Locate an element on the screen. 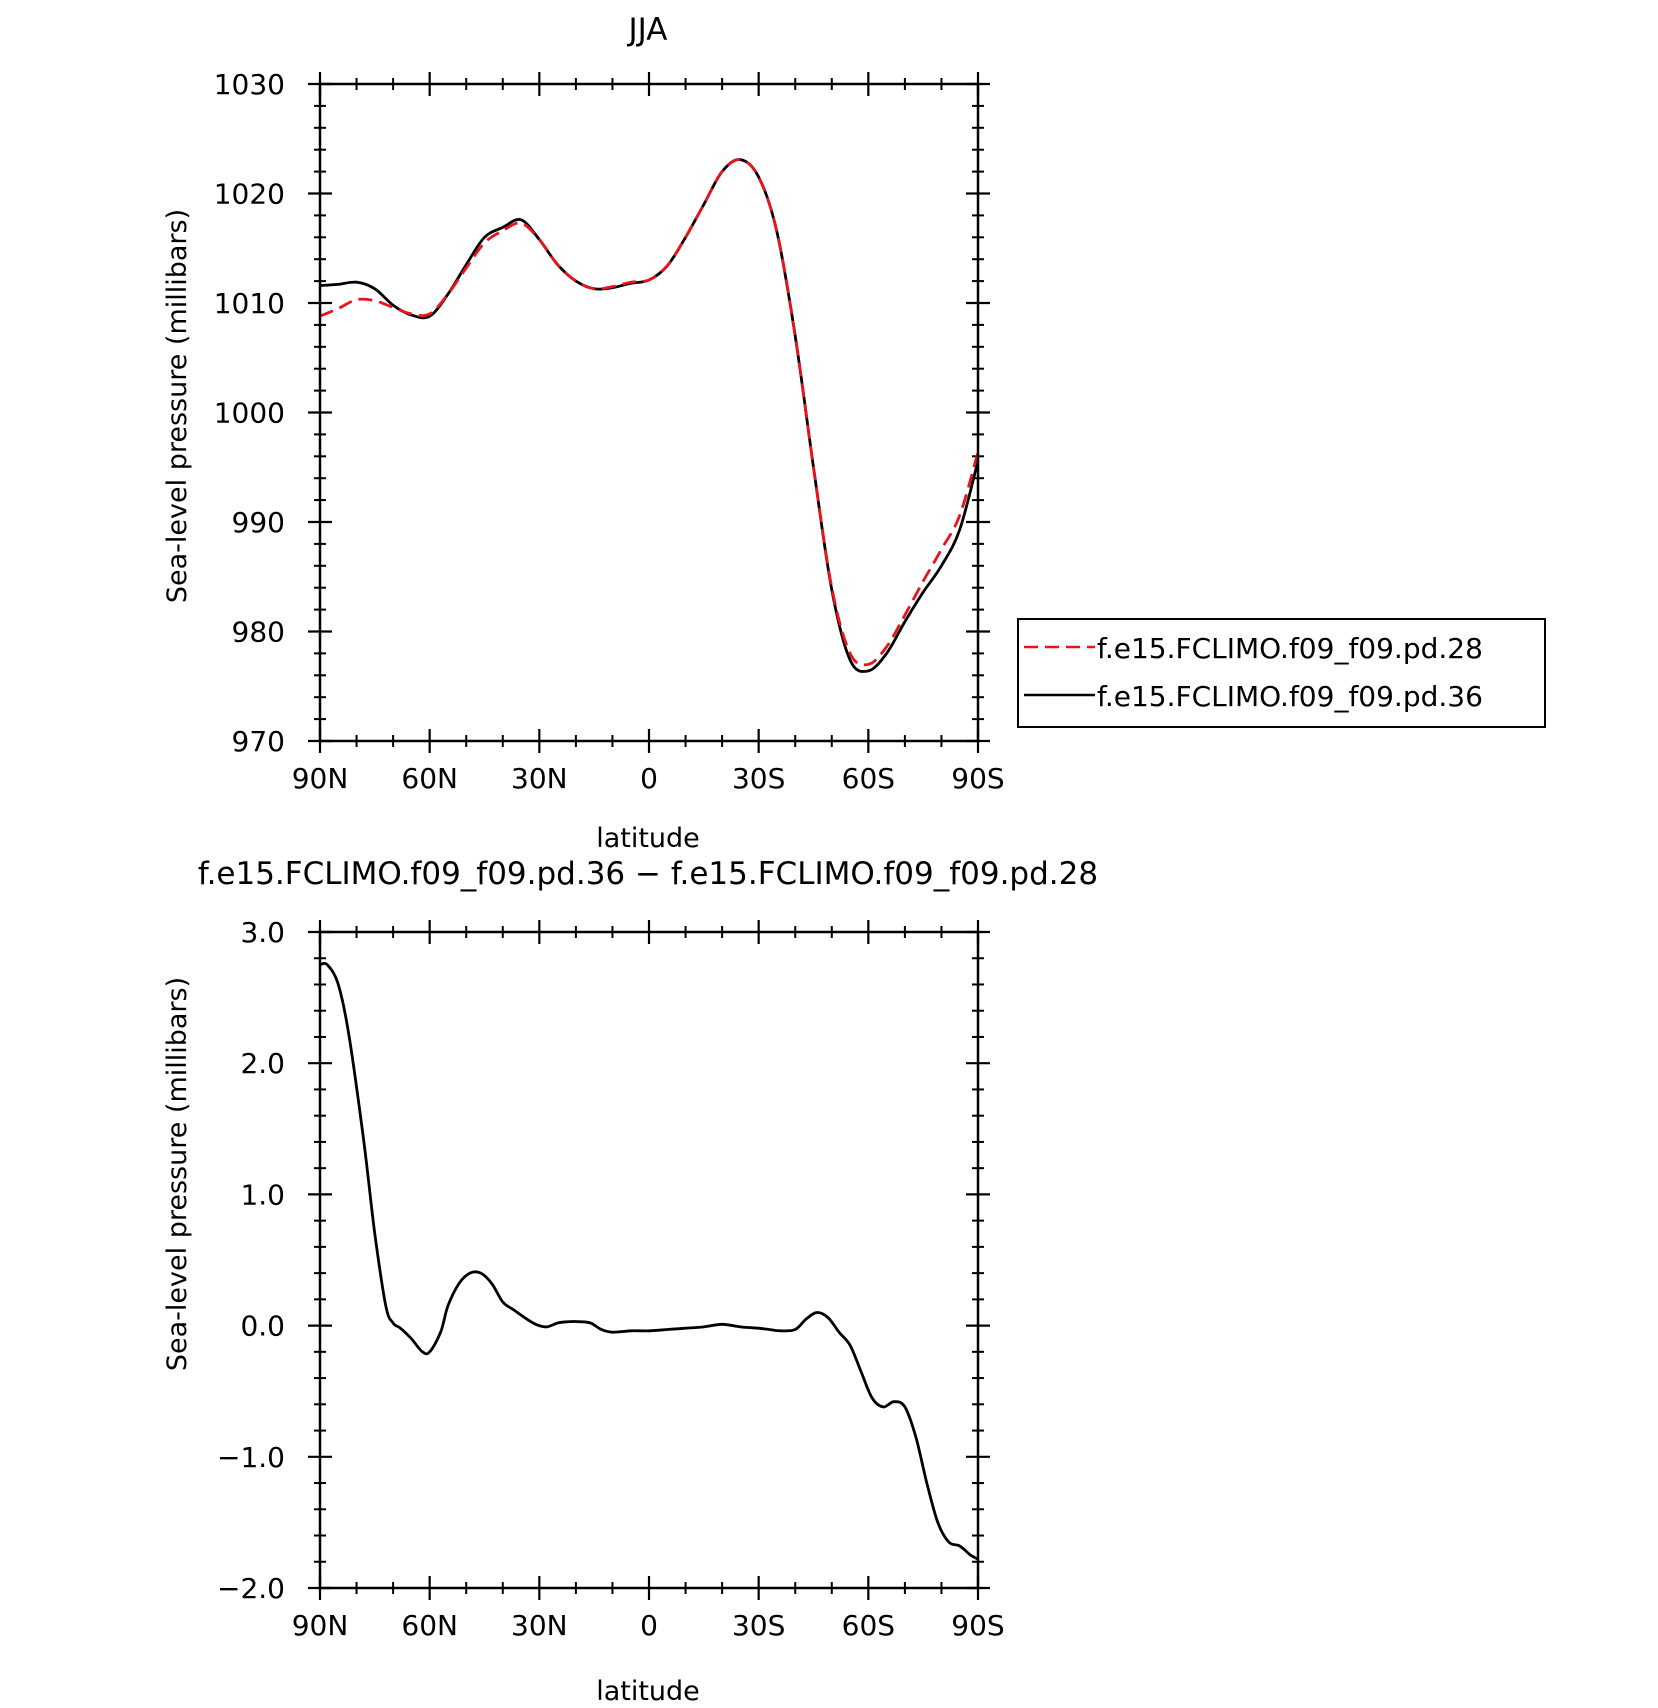  y-tick-label: 1030 is located at coordinates (249, 84).